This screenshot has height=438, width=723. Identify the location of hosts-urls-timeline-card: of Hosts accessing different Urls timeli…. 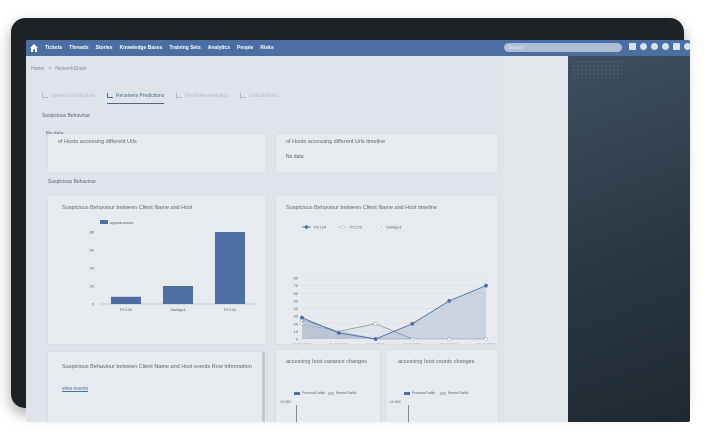
(387, 153).